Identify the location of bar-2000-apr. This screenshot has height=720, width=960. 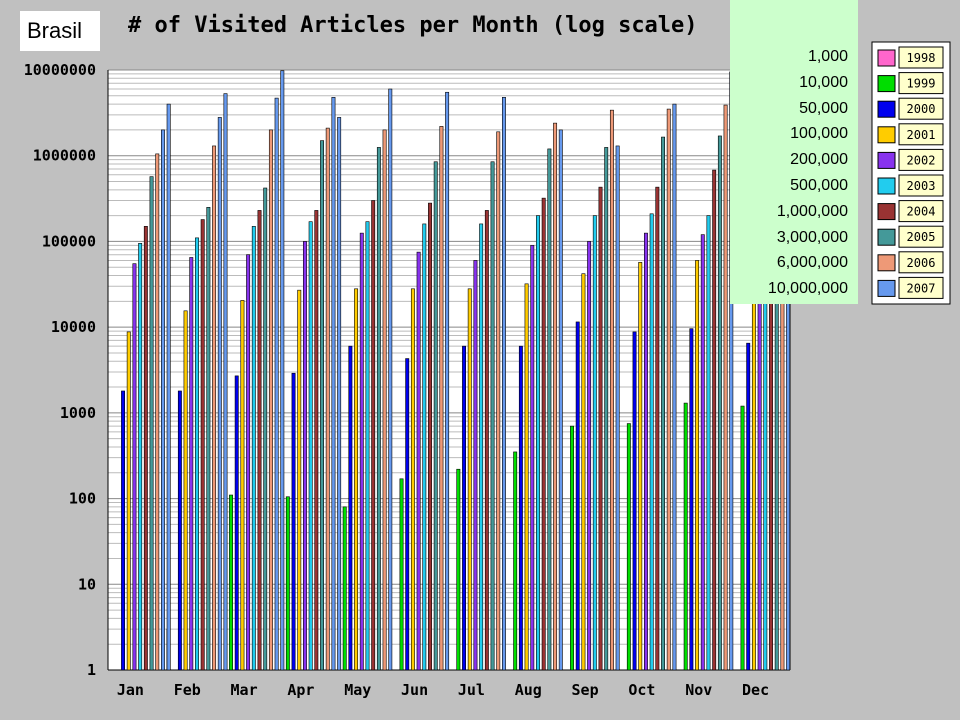
(293, 521).